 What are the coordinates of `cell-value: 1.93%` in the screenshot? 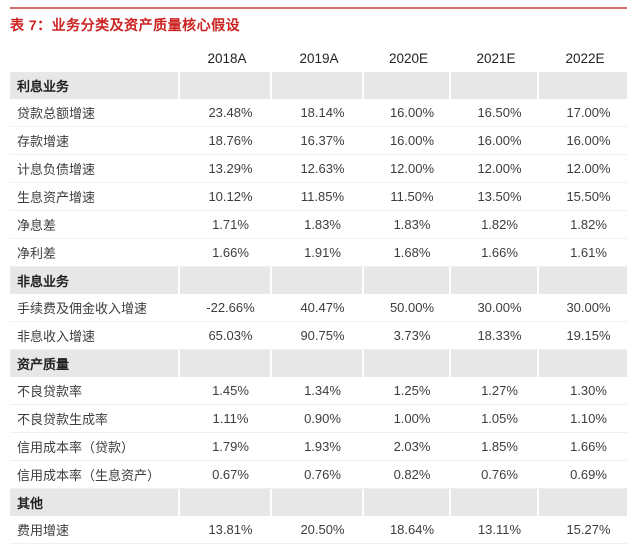 It's located at (316, 447).